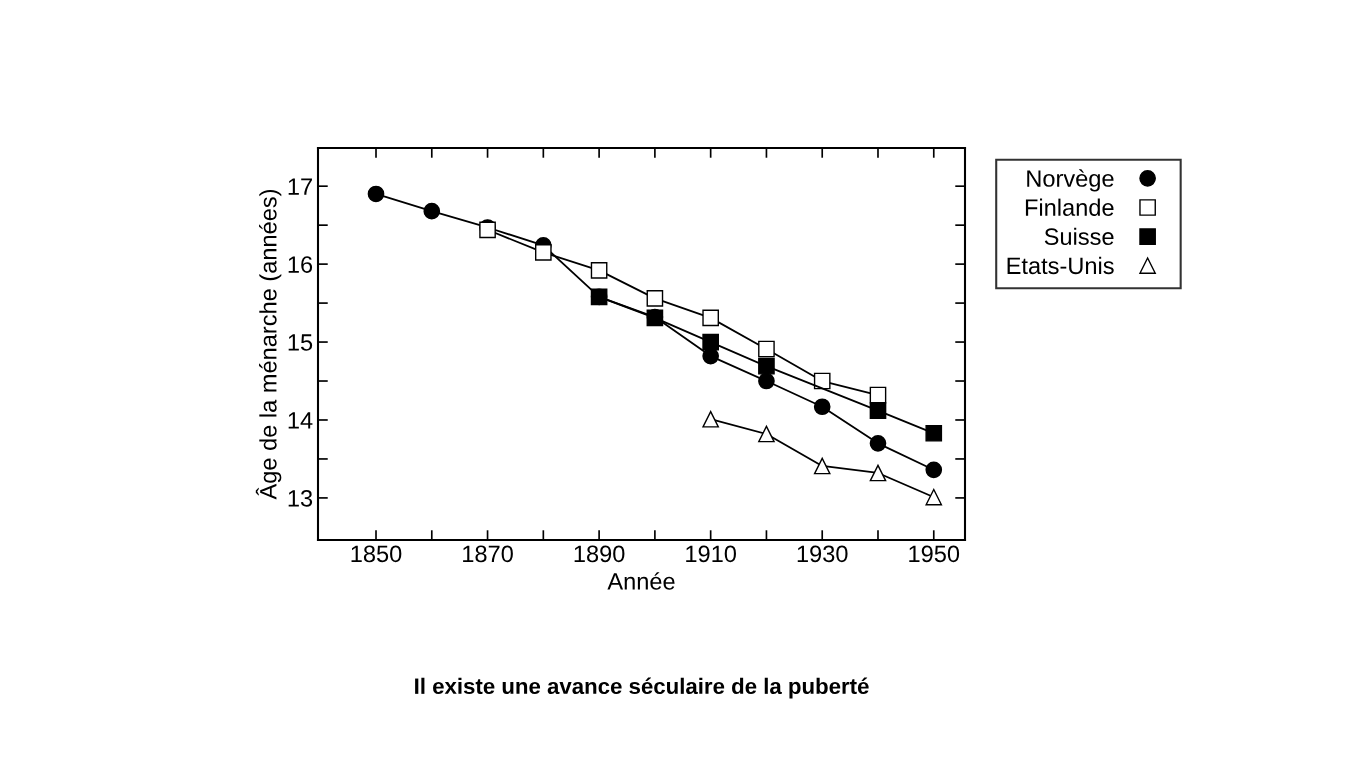 The width and height of the screenshot is (1366, 768). Describe the element at coordinates (300, 186) in the screenshot. I see `y-tick-label: 17` at that location.